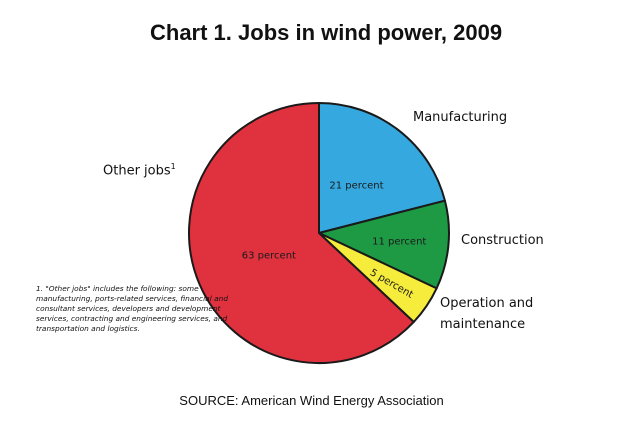  What do you see at coordinates (269, 256) in the screenshot?
I see `data-label-other-jobs: 63 percent` at bounding box center [269, 256].